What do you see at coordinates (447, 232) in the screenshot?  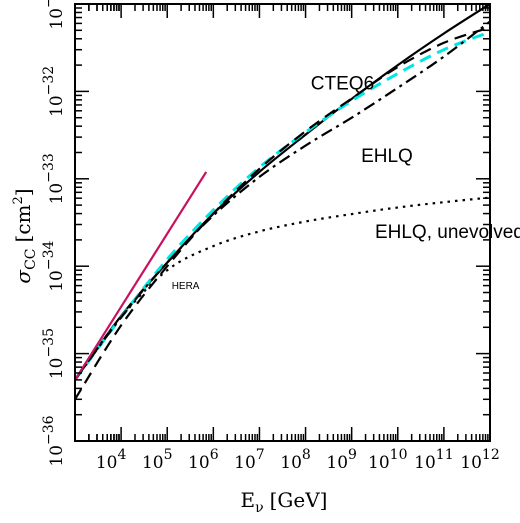 I see `annotation-3: EHLQ, unevolved` at bounding box center [447, 232].